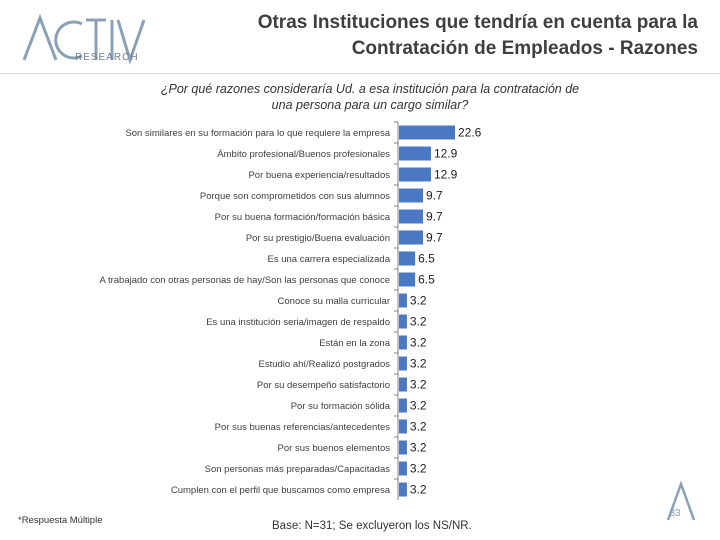 Image resolution: width=720 pixels, height=540 pixels. I want to click on category-label: Por su formación sólida, so click(341, 406).